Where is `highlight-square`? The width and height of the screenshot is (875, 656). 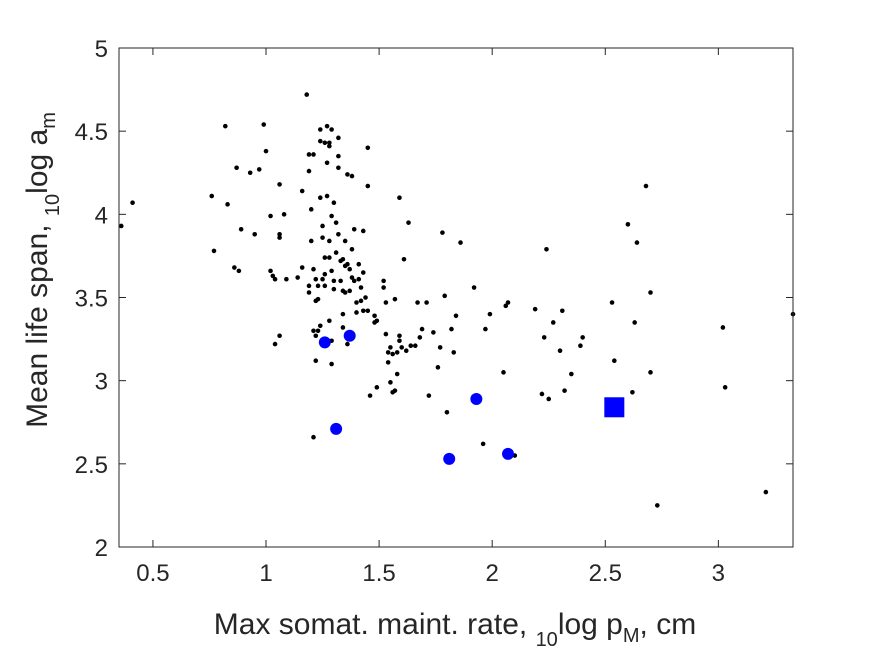 highlight-square is located at coordinates (614, 407).